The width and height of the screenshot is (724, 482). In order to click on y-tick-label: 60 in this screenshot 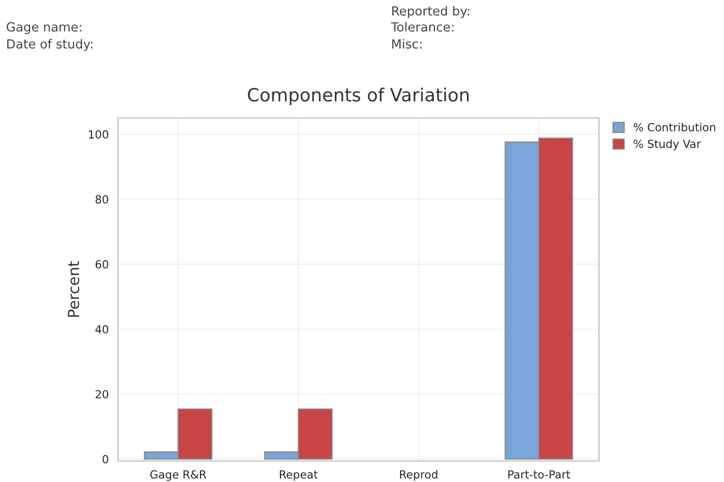, I will do `click(102, 264)`.